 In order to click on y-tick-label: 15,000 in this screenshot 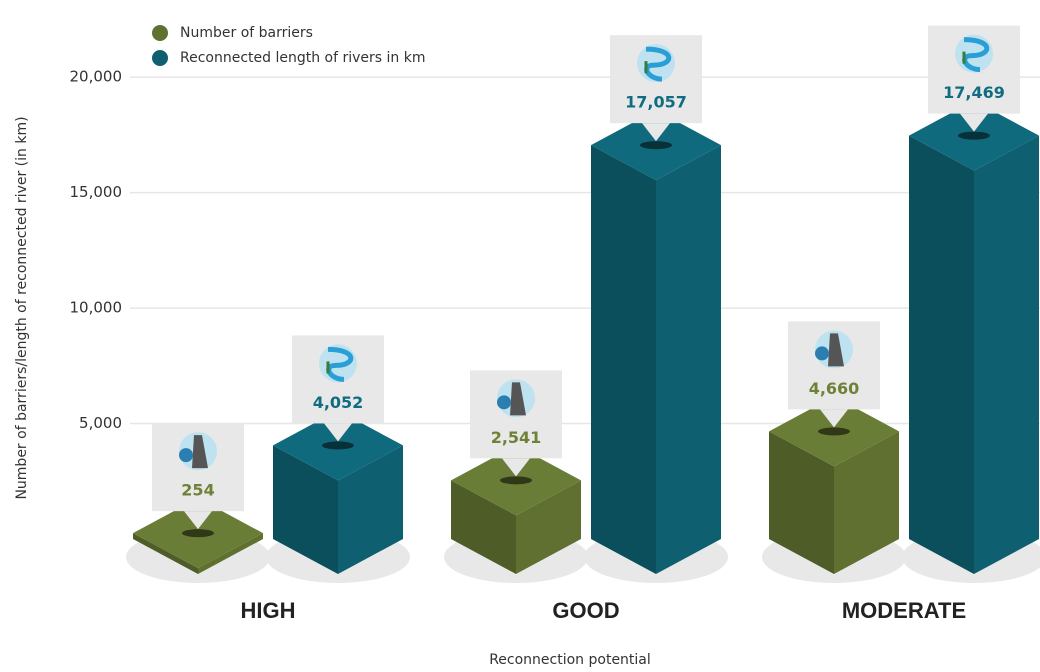, I will do `click(96, 192)`.